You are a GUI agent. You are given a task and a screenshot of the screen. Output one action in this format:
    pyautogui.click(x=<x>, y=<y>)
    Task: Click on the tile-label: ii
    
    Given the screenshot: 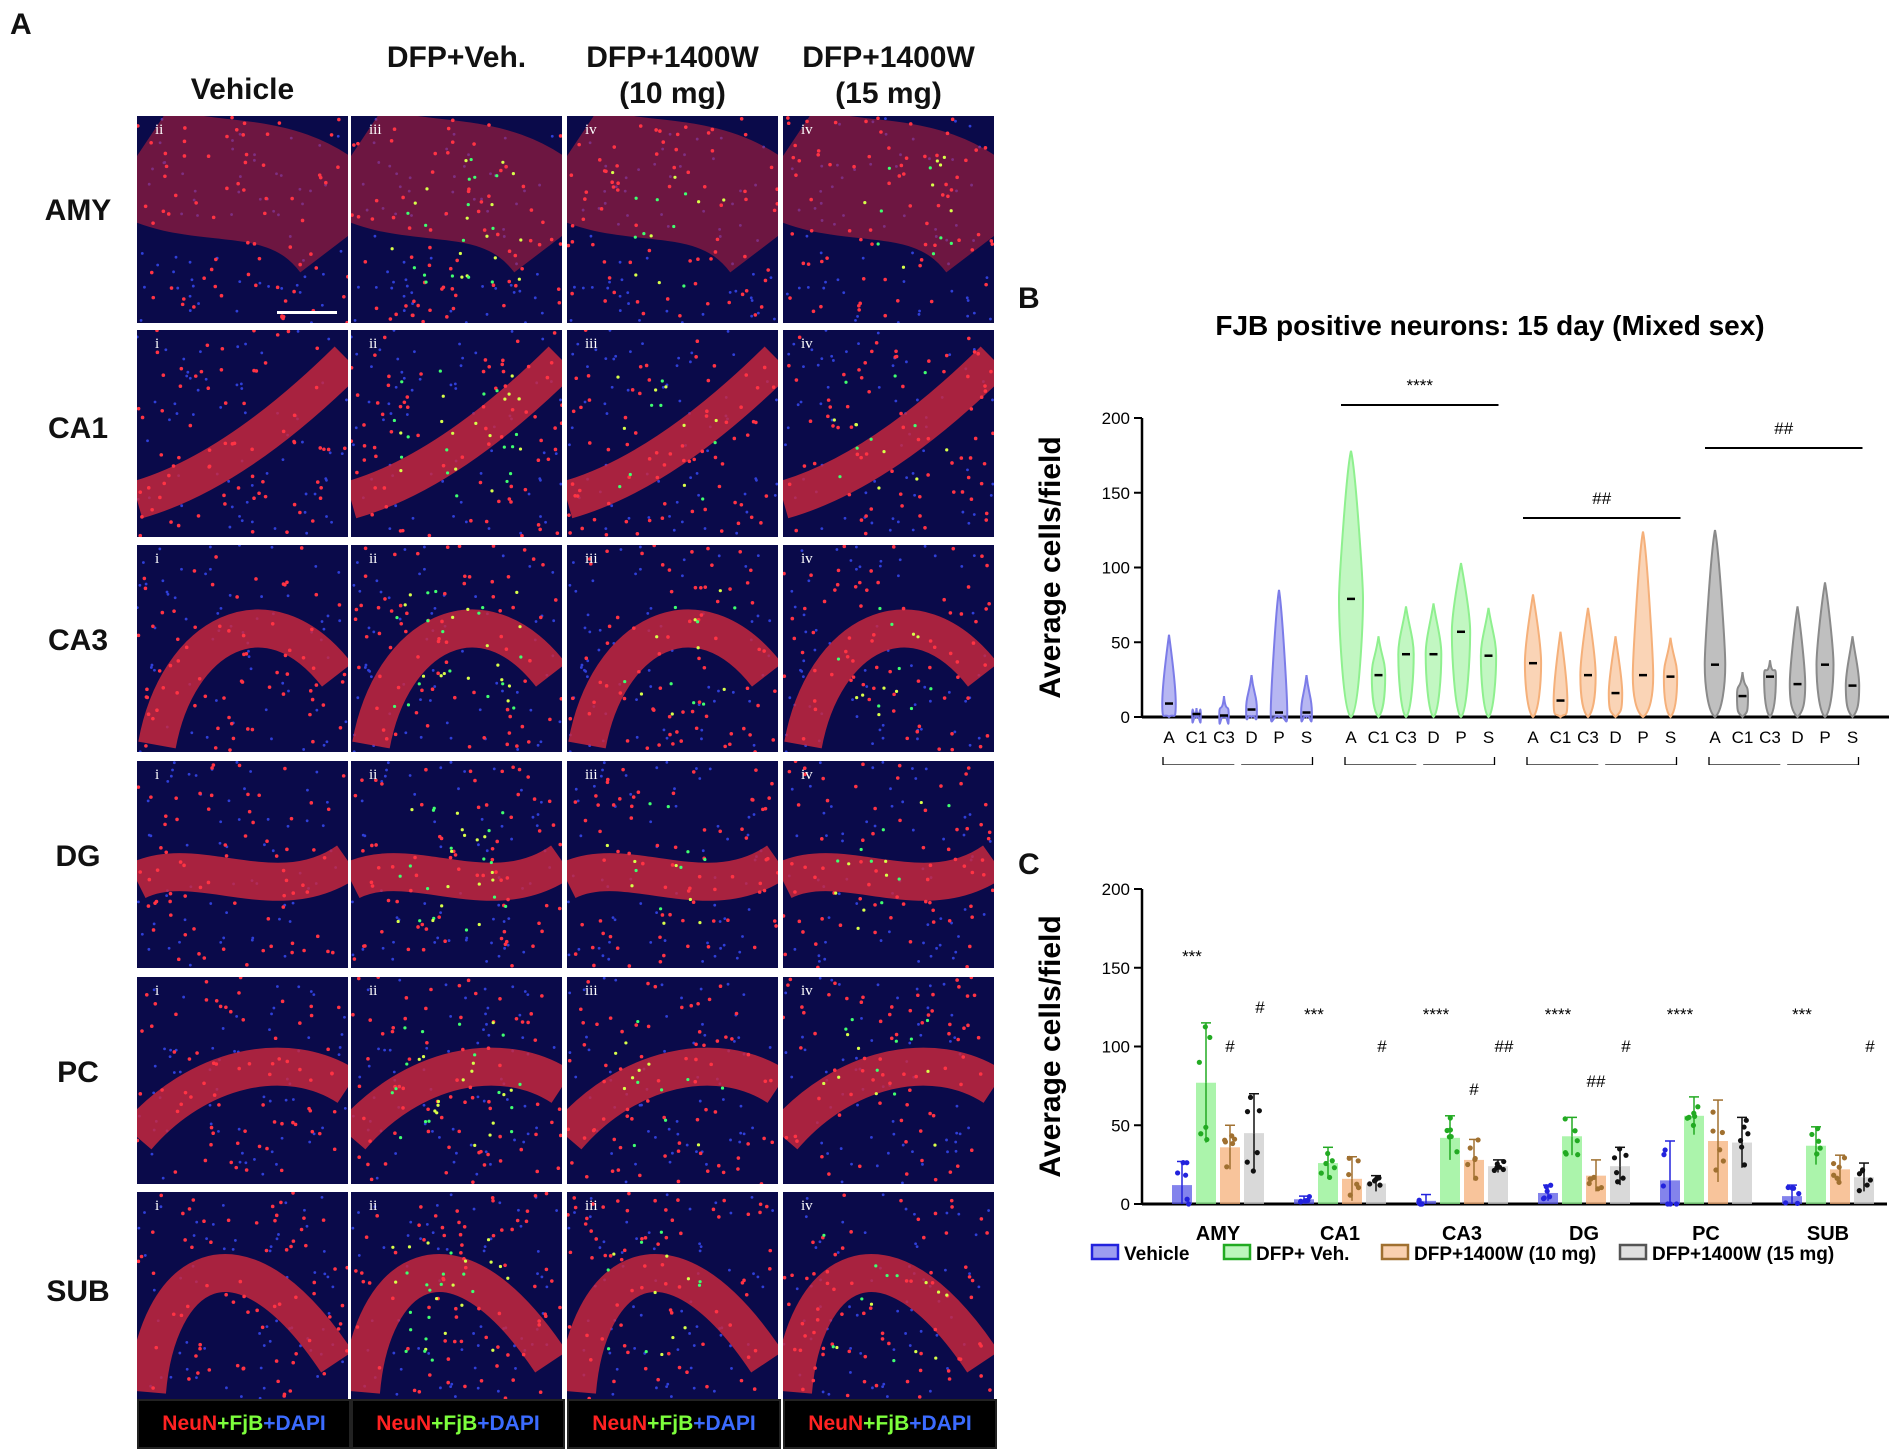 What is the action you would take?
    pyautogui.click(x=373, y=991)
    